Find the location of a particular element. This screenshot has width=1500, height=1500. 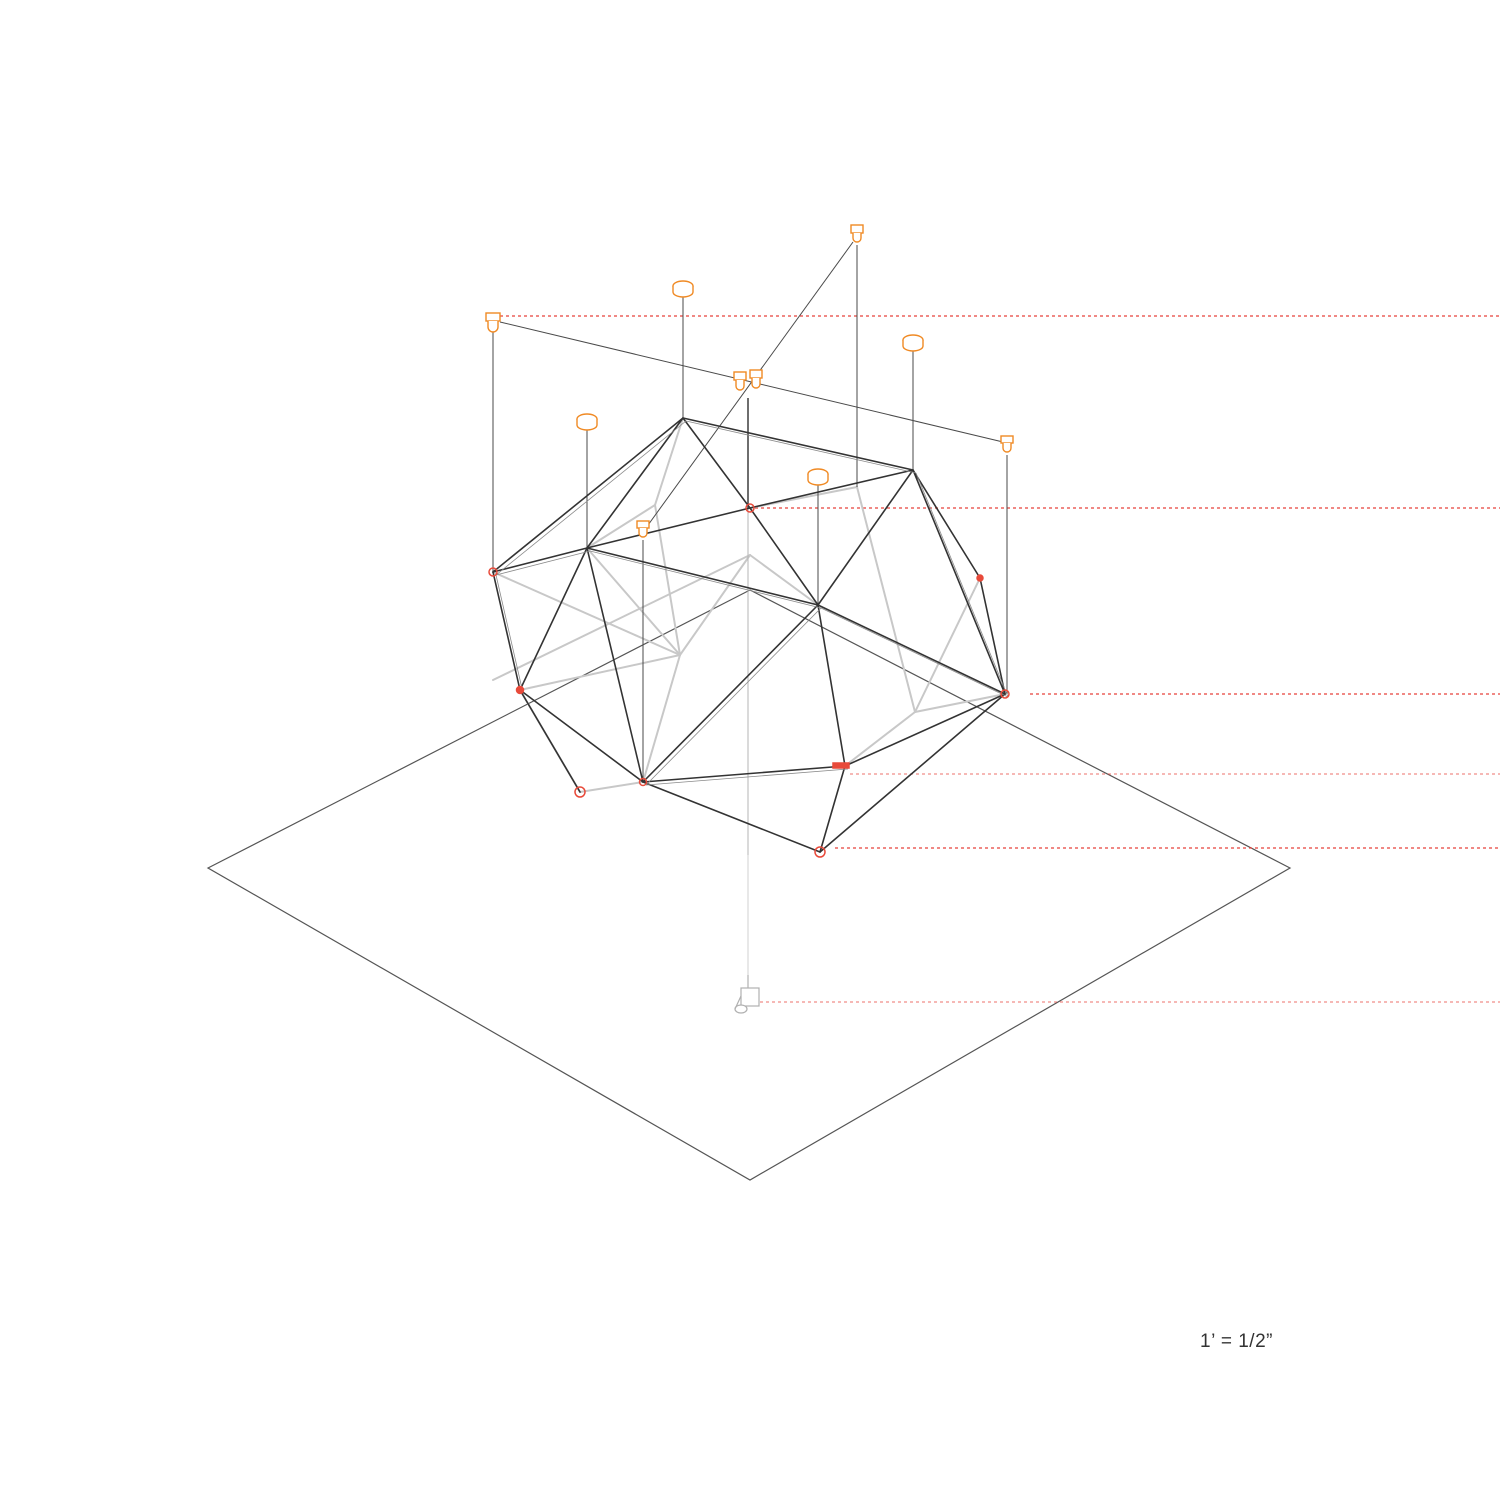

frame-front is located at coordinates (749, 635).